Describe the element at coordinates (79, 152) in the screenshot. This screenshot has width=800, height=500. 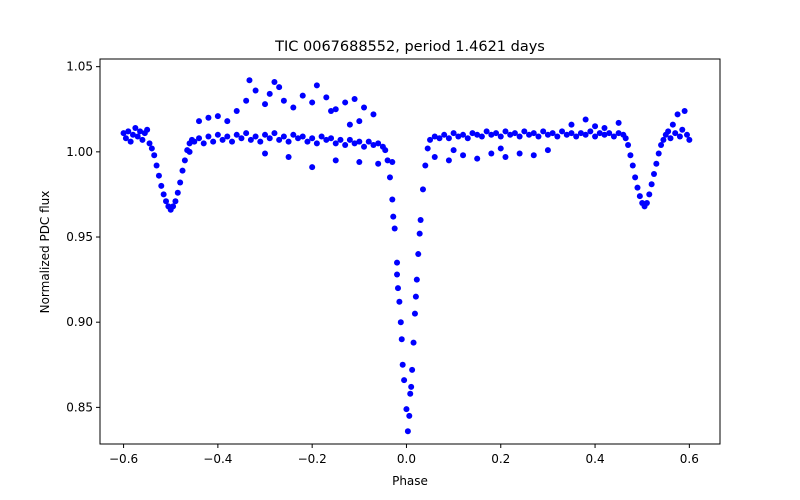
I see `y-tick-label: 1.00` at that location.